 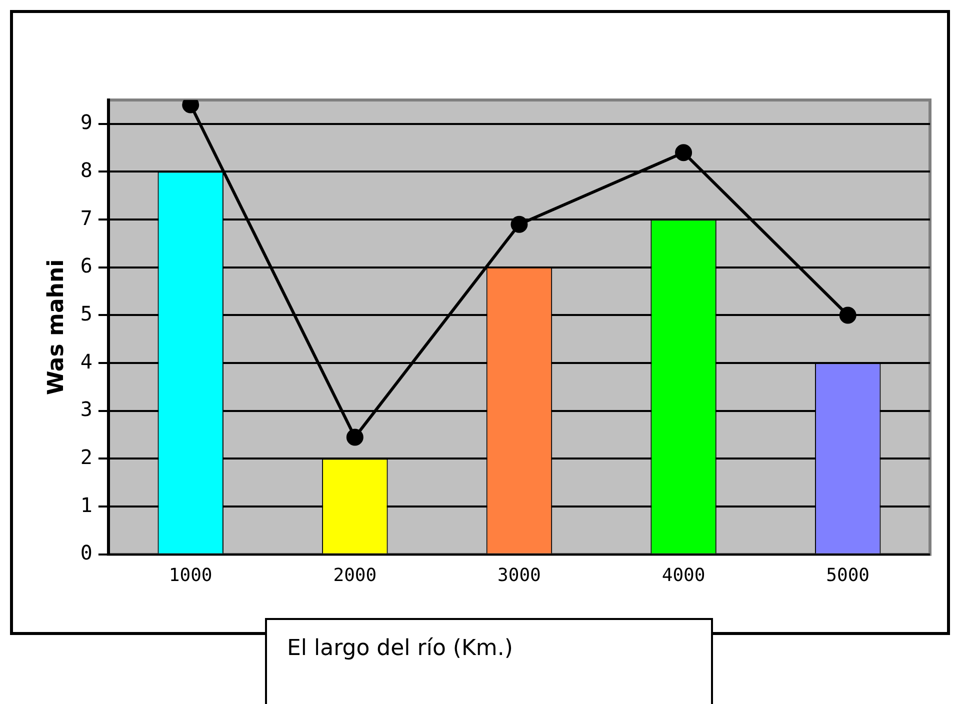 I want to click on y-tick-label: 4, so click(x=86, y=361).